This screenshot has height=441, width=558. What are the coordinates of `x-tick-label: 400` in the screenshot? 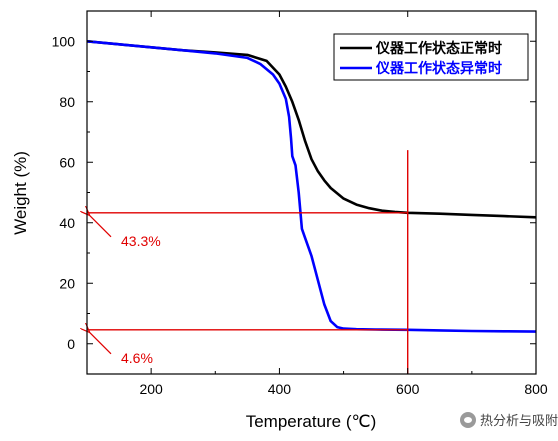 It's located at (280, 389).